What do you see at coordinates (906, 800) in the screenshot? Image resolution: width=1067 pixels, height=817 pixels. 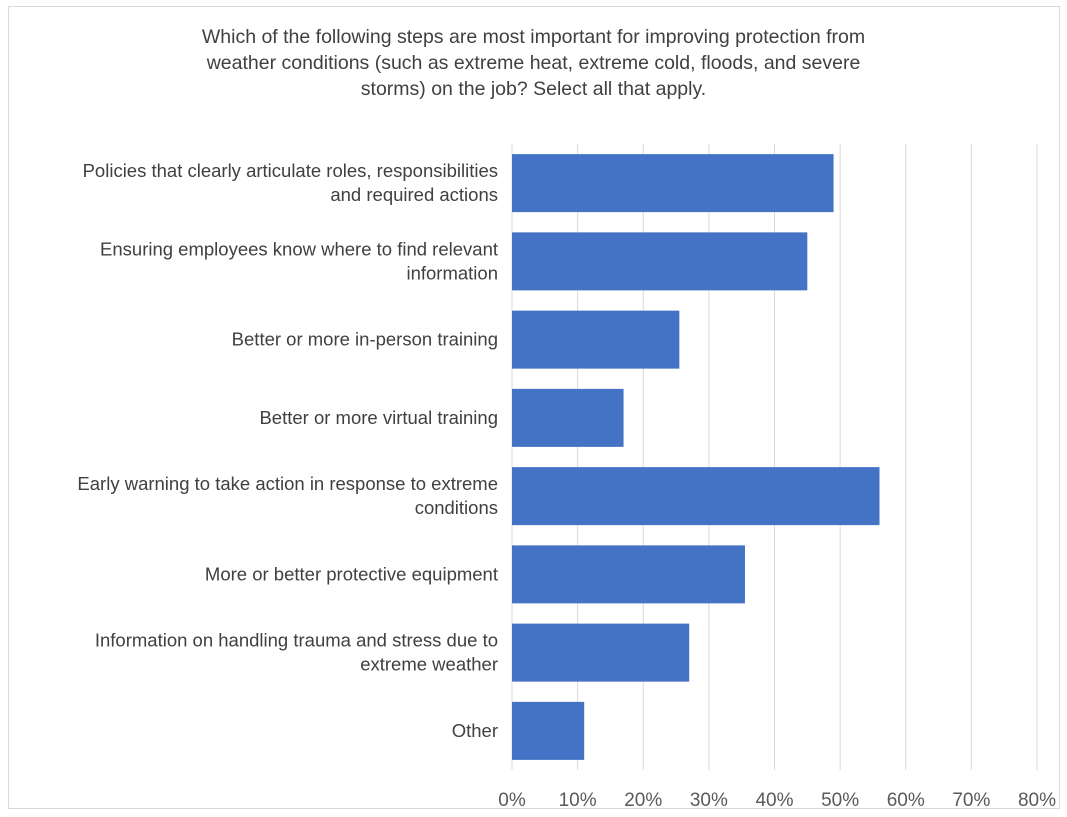 I see `x-tick-label-60: 60%` at bounding box center [906, 800].